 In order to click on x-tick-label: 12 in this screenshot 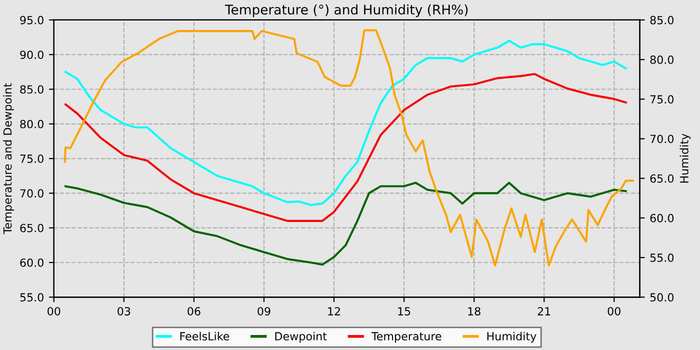, I will do `click(334, 311)`.